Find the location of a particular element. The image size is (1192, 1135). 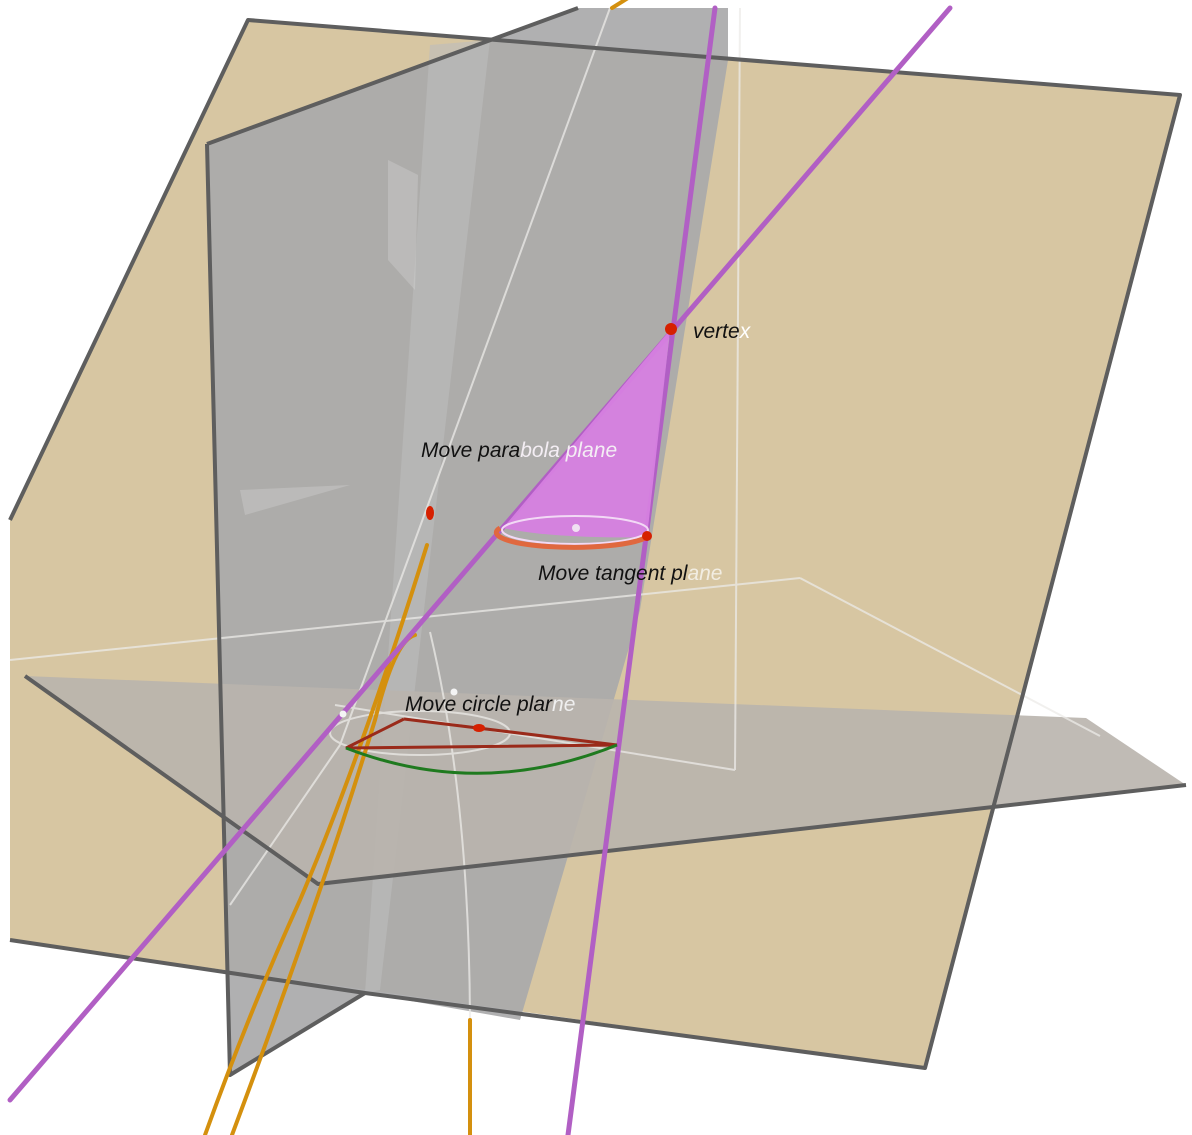

cone-surface is located at coordinates (586, 434).